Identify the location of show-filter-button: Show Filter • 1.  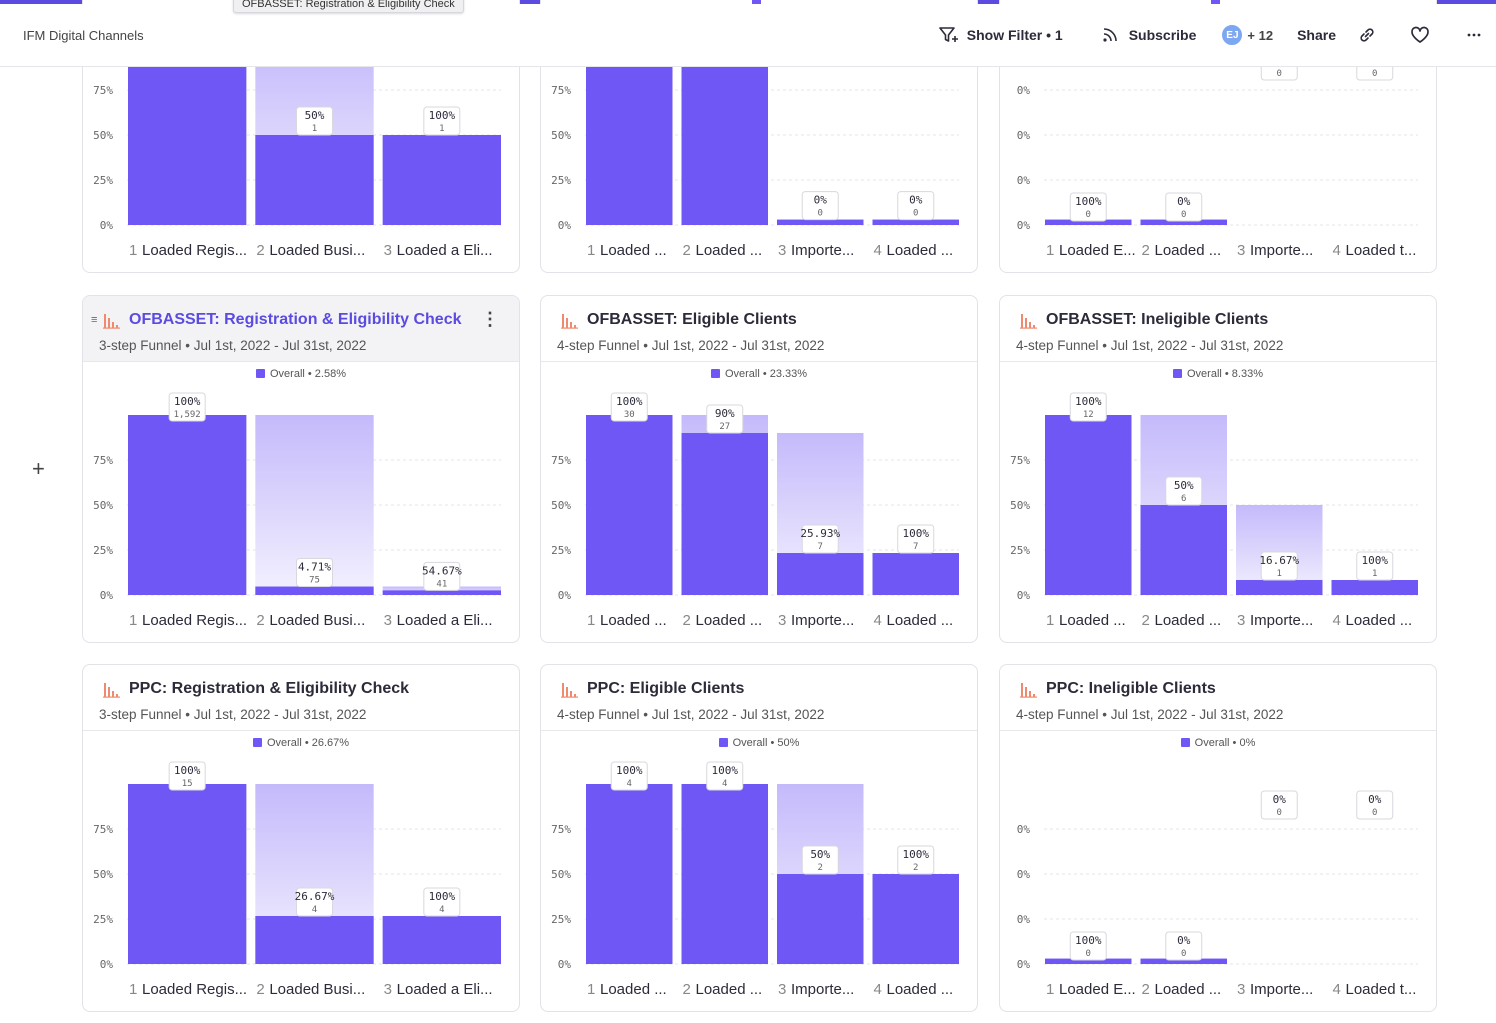
(1000, 35).